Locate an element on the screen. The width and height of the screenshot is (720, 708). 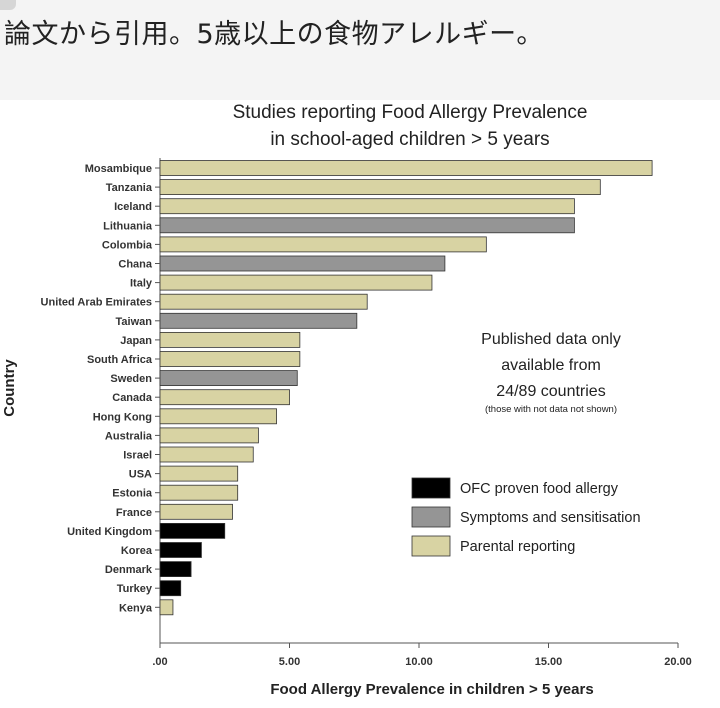
country-label: Japan is located at coordinates (136, 341).